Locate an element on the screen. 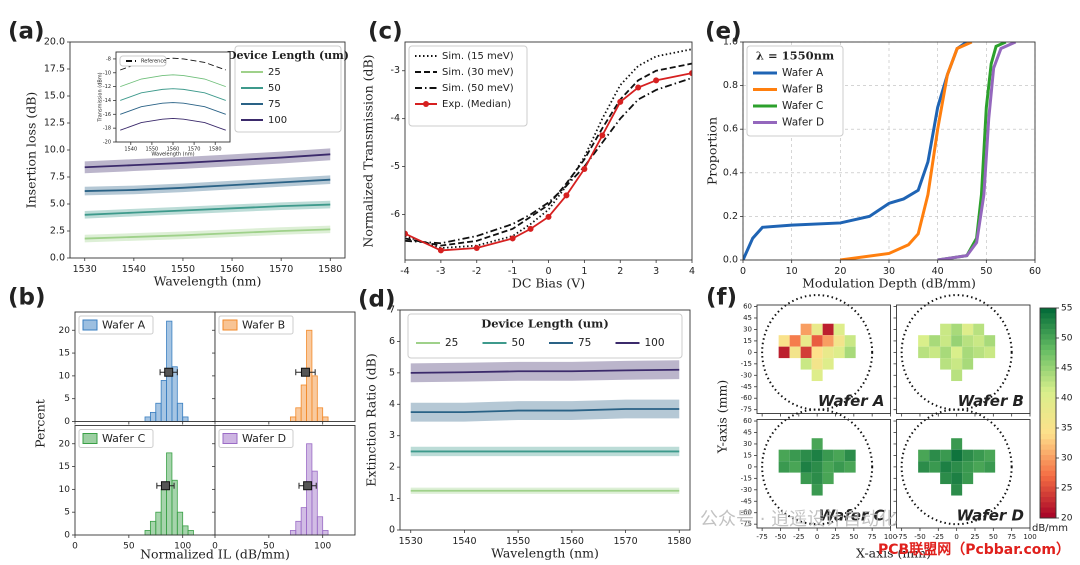  x-tick-label: 40 is located at coordinates (938, 271).